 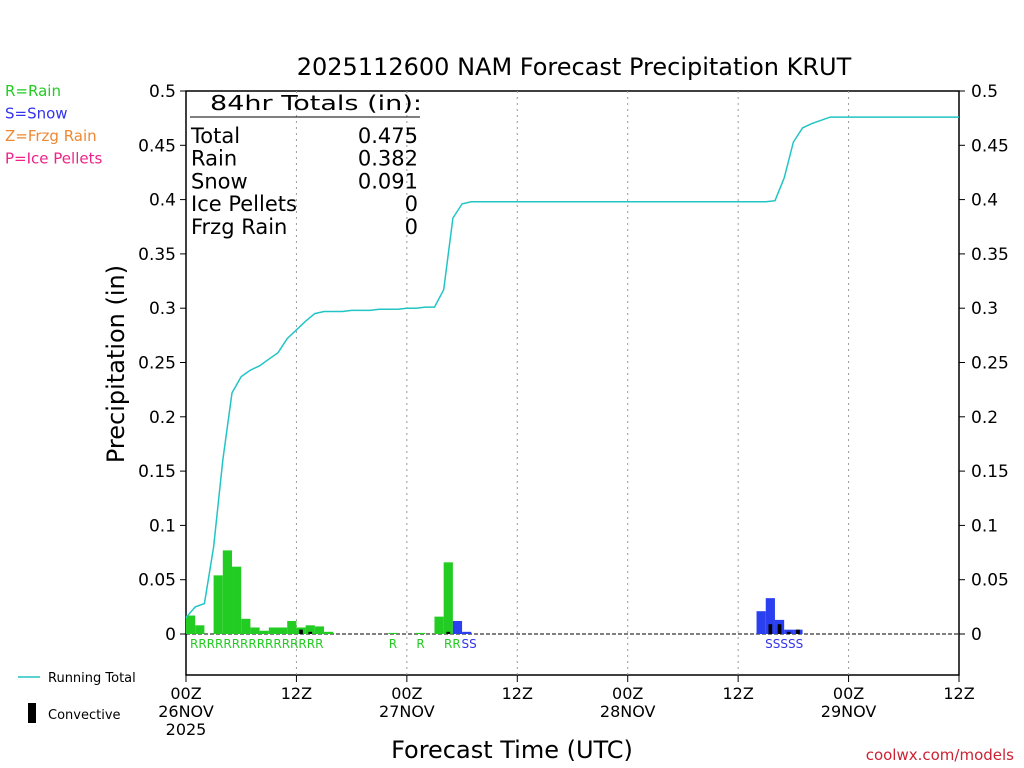 I want to click on y-tick-label-left-0: 0, so click(x=170, y=635).